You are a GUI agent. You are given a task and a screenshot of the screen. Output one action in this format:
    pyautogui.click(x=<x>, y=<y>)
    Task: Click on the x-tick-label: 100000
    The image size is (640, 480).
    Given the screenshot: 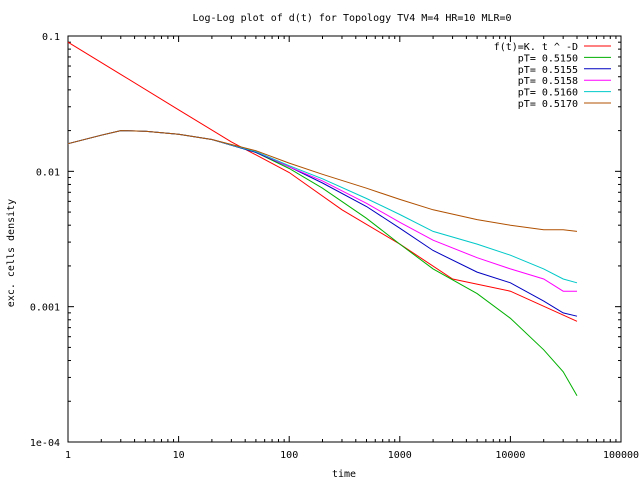 What is the action you would take?
    pyautogui.click(x=621, y=455)
    